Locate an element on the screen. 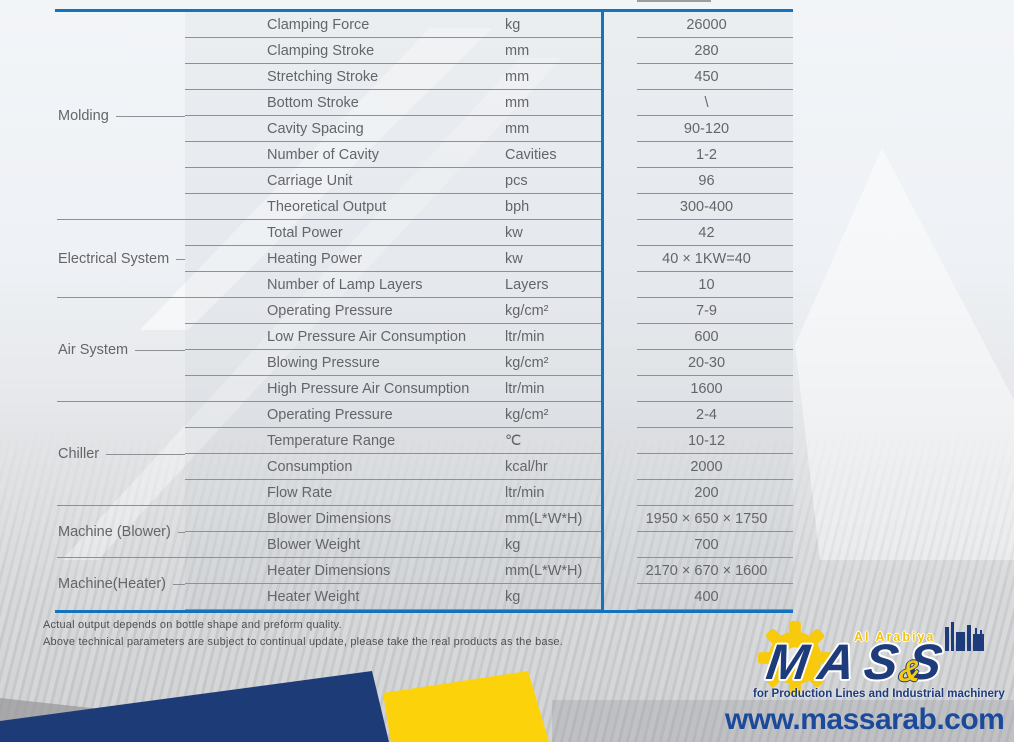 Image resolution: width=1014 pixels, height=742 pixels. value-column: 7-9 600 20-30 1600 is located at coordinates (698, 350).